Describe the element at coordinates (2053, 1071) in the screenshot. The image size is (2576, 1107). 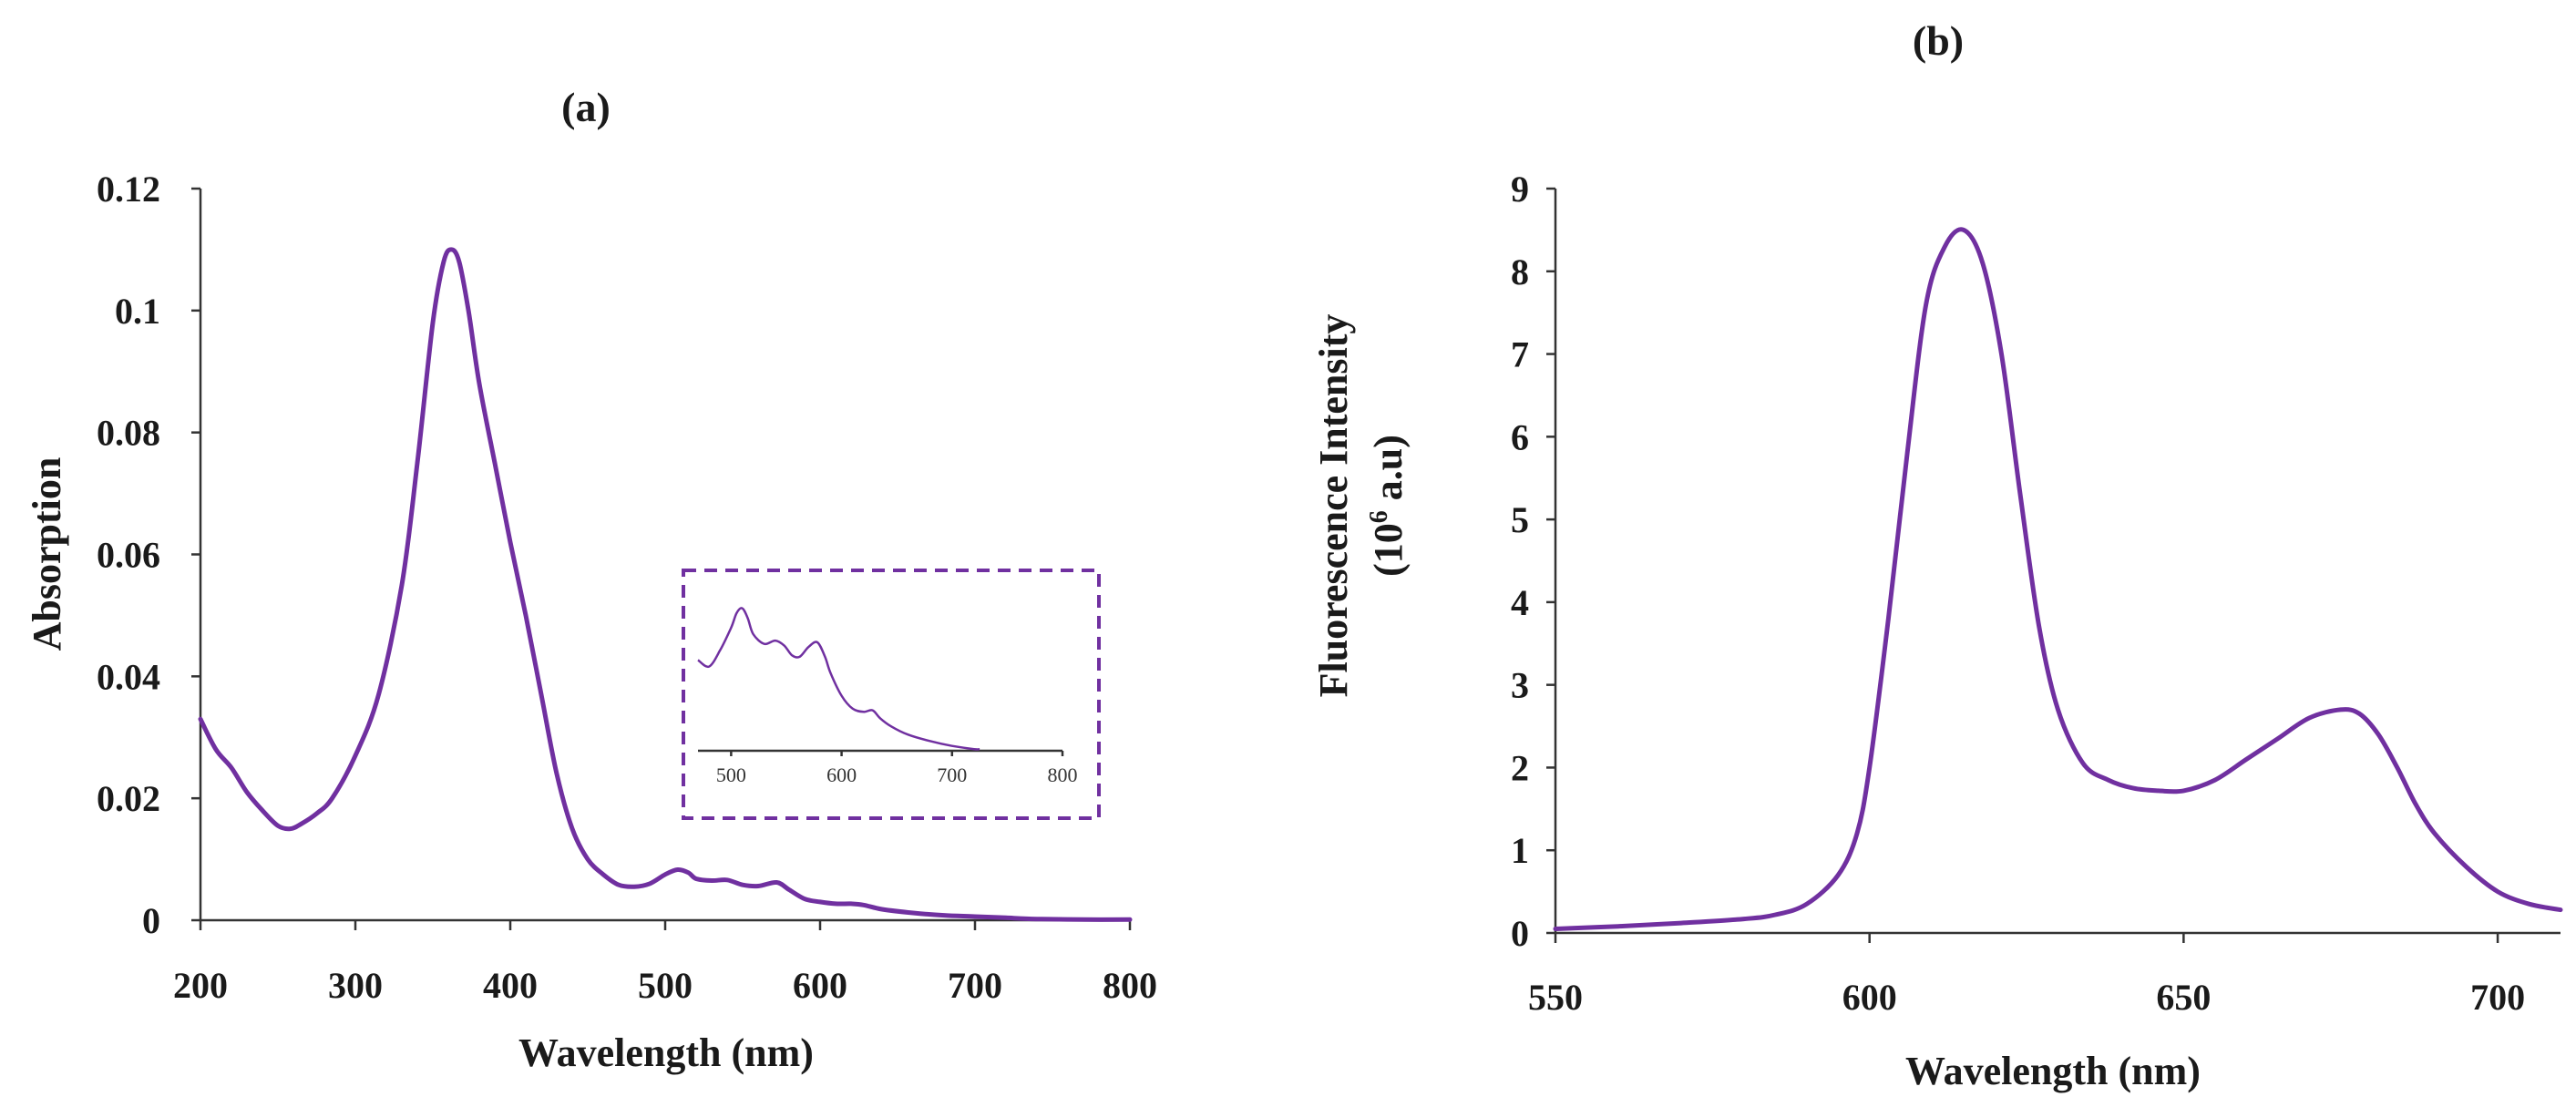
I see `chart-b-x-axis-label: Wavelength (nm)` at that location.